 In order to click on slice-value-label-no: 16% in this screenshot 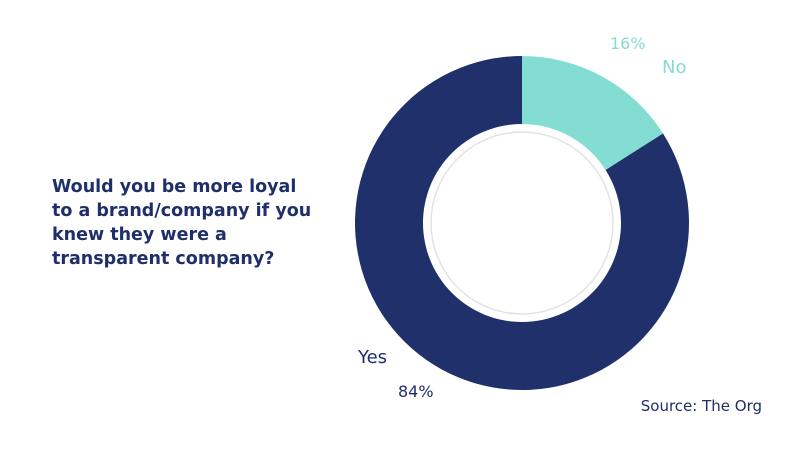, I will do `click(628, 43)`.